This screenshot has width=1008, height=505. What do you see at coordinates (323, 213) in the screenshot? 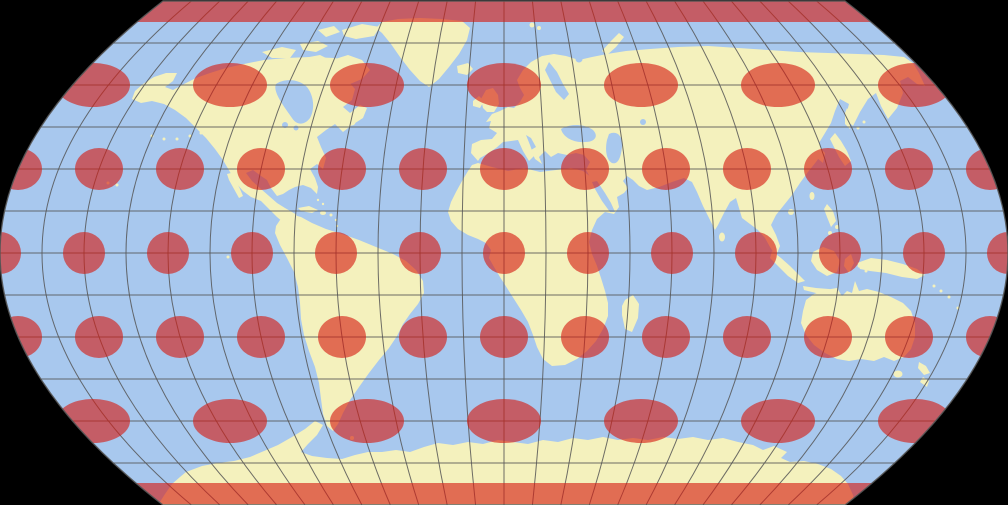
I see `land-hispaniola` at bounding box center [323, 213].